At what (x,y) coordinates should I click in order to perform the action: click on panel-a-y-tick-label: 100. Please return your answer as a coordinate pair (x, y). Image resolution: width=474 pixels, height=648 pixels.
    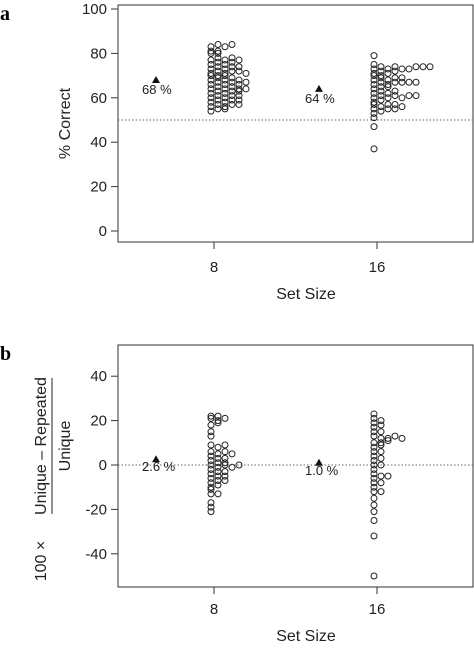
    Looking at the image, I should click on (94, 9).